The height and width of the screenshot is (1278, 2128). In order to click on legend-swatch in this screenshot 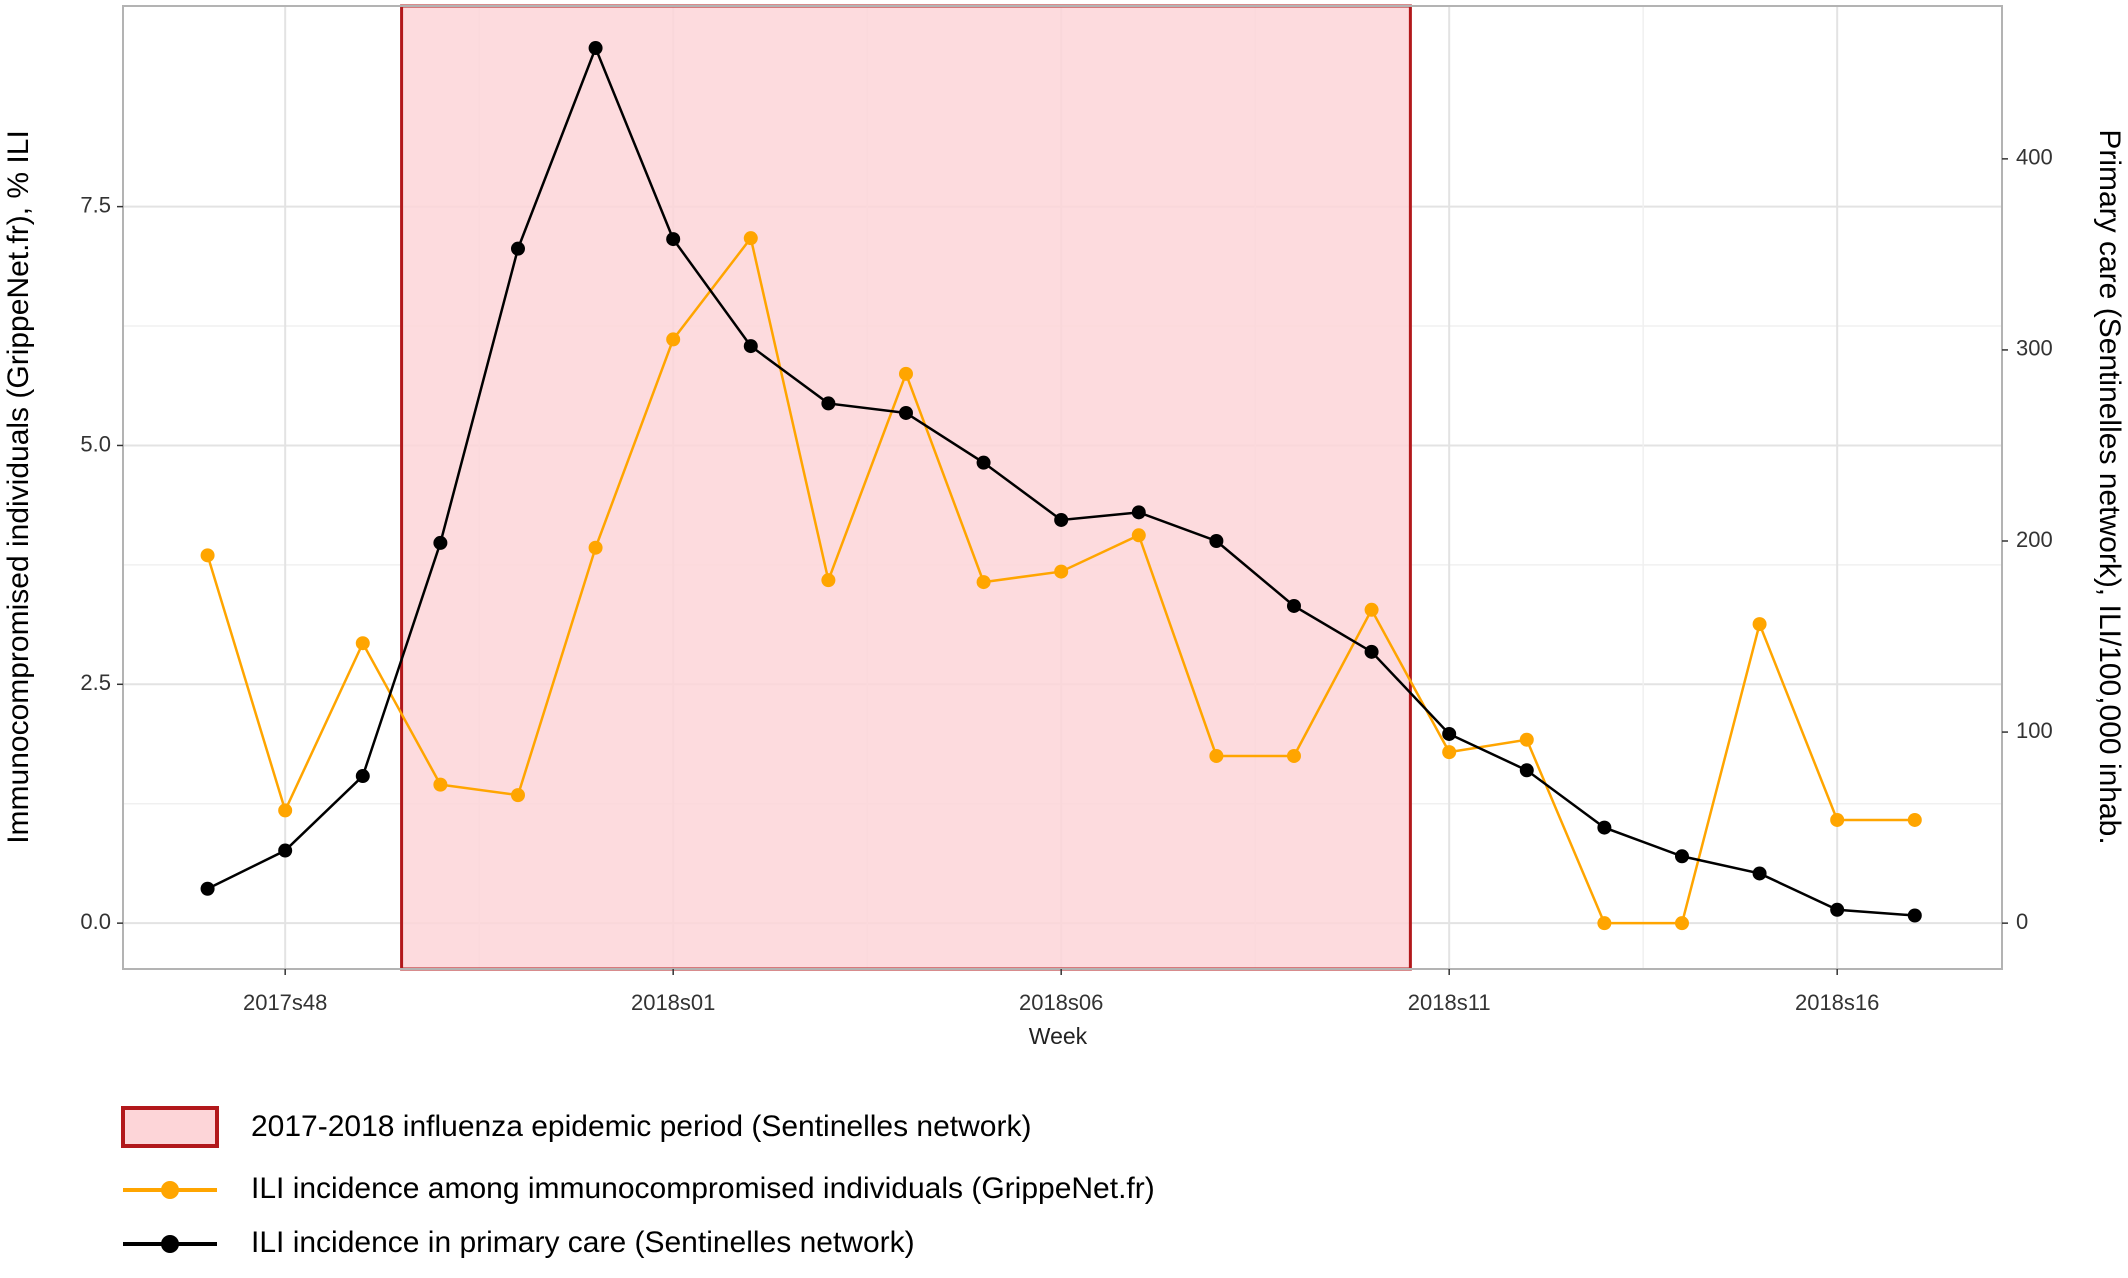, I will do `click(170, 1127)`.